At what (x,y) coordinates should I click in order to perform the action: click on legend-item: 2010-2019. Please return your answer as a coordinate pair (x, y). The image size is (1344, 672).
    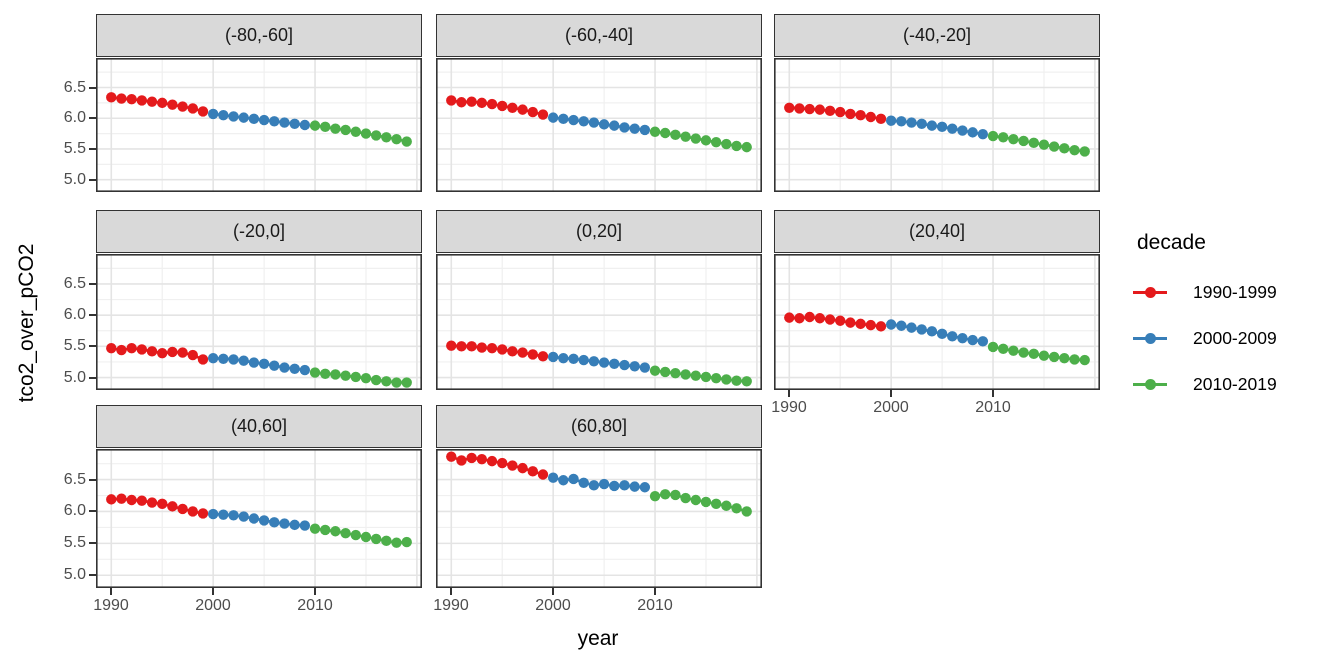
    Looking at the image, I should click on (1205, 384).